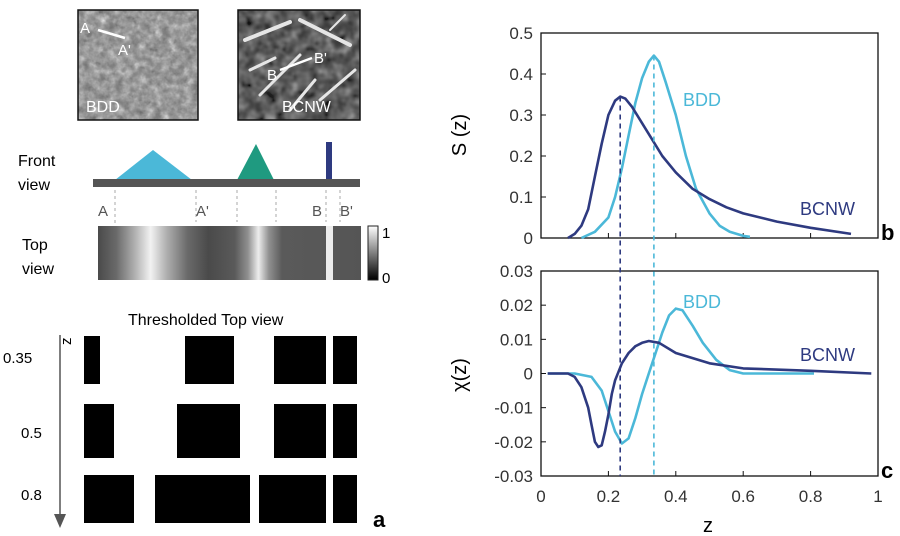  I want to click on y-tick-label: 0.2, so click(521, 156).